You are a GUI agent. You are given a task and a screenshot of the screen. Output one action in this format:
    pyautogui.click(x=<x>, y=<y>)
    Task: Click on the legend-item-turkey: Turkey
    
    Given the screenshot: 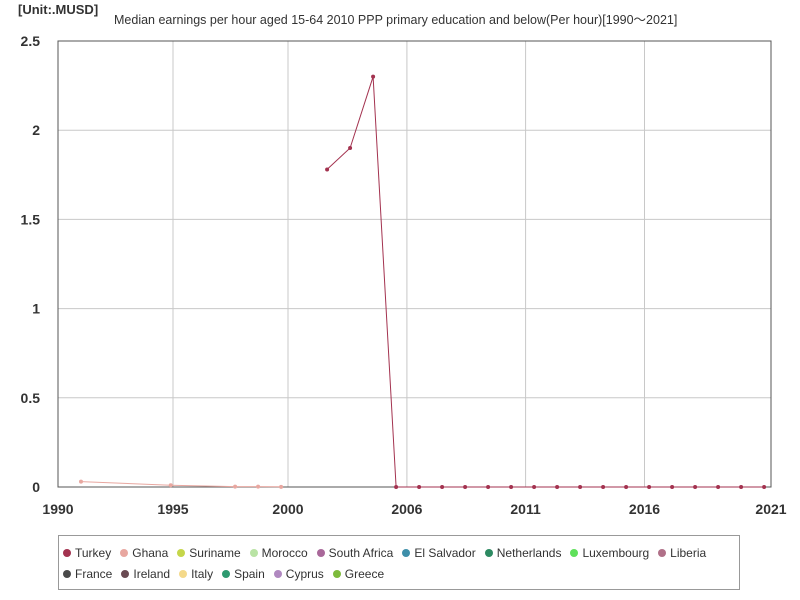 What is the action you would take?
    pyautogui.click(x=87, y=552)
    